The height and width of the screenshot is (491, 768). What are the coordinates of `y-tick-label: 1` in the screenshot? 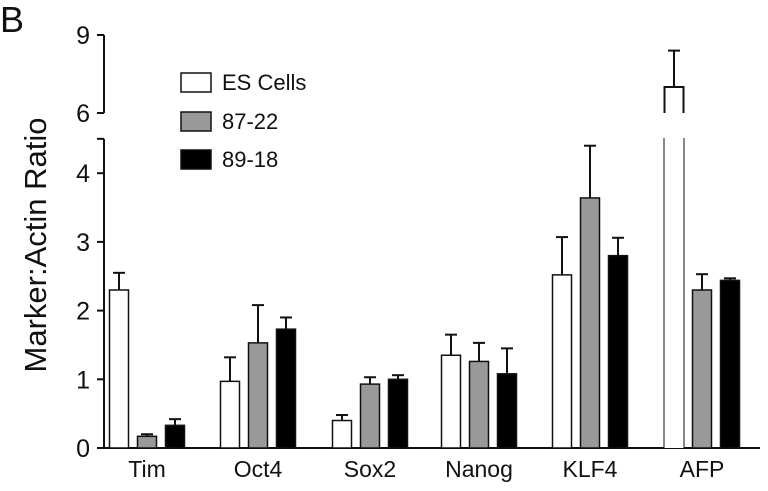 It's located at (83, 380).